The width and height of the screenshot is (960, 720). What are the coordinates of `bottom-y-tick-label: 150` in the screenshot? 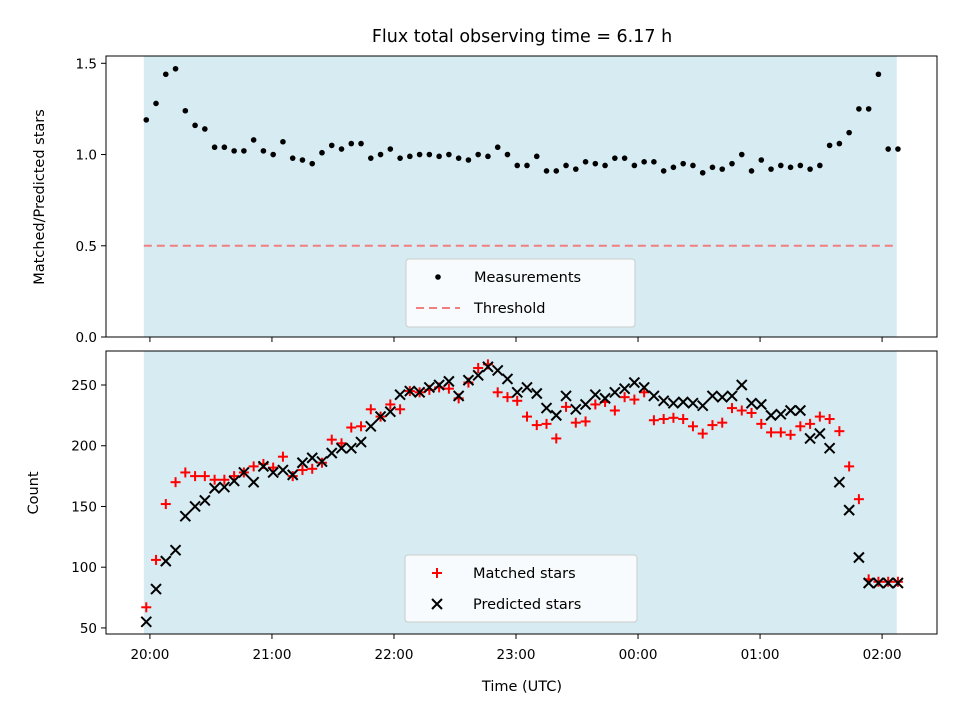 It's located at (84, 507).